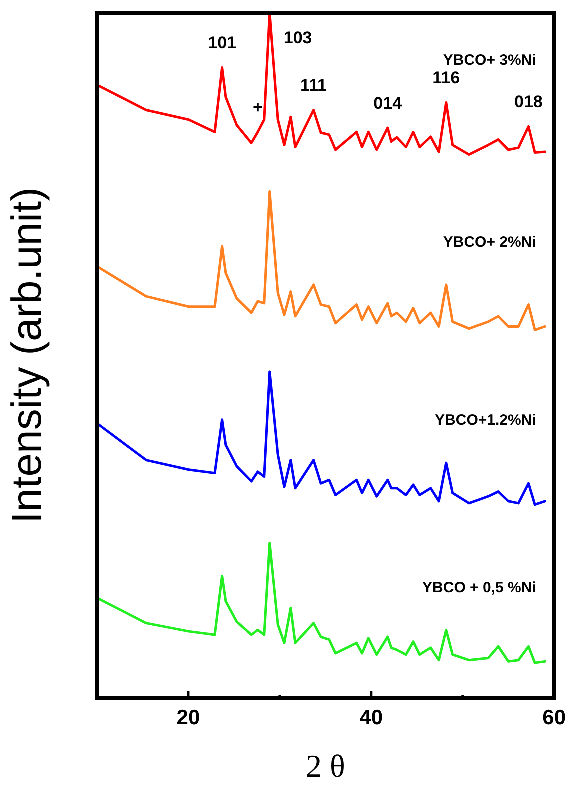 This screenshot has width=574, height=792. What do you see at coordinates (298, 38) in the screenshot?
I see `annotation: 103` at bounding box center [298, 38].